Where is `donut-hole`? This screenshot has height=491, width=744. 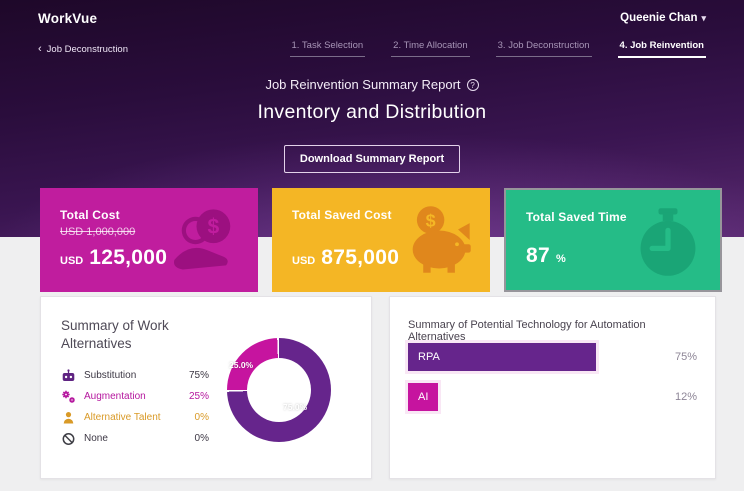 donut-hole is located at coordinates (279, 390).